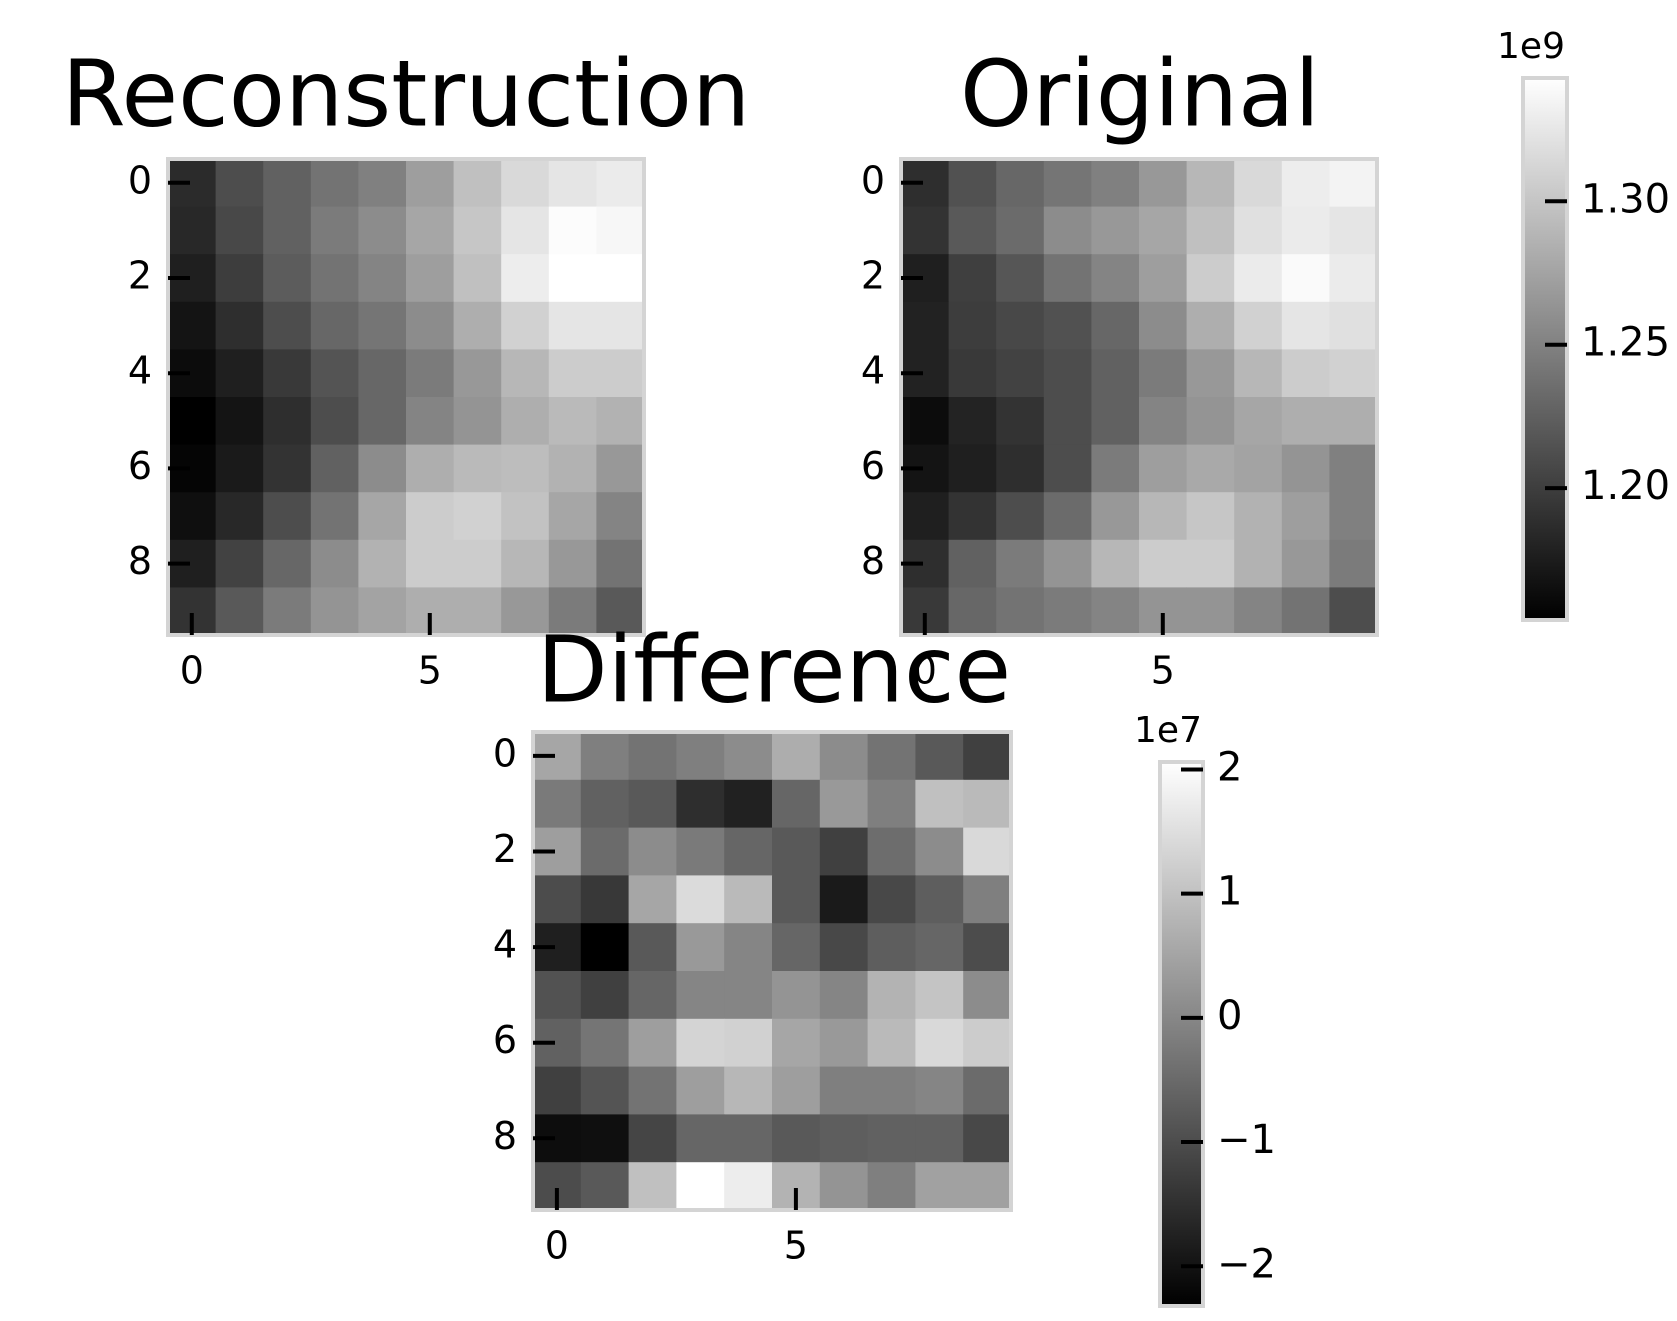 The width and height of the screenshot is (1677, 1321). I want to click on axes-frame, so click(772, 971).